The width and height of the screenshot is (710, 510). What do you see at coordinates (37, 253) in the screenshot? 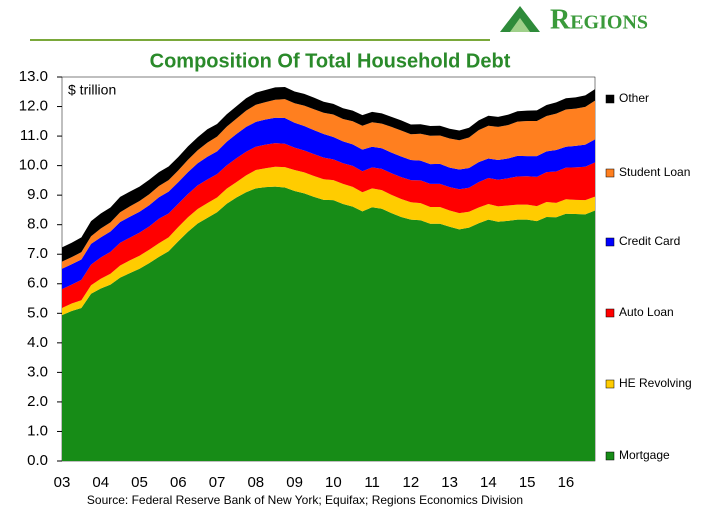
I see `y-tick-label: 7.0` at bounding box center [37, 253].